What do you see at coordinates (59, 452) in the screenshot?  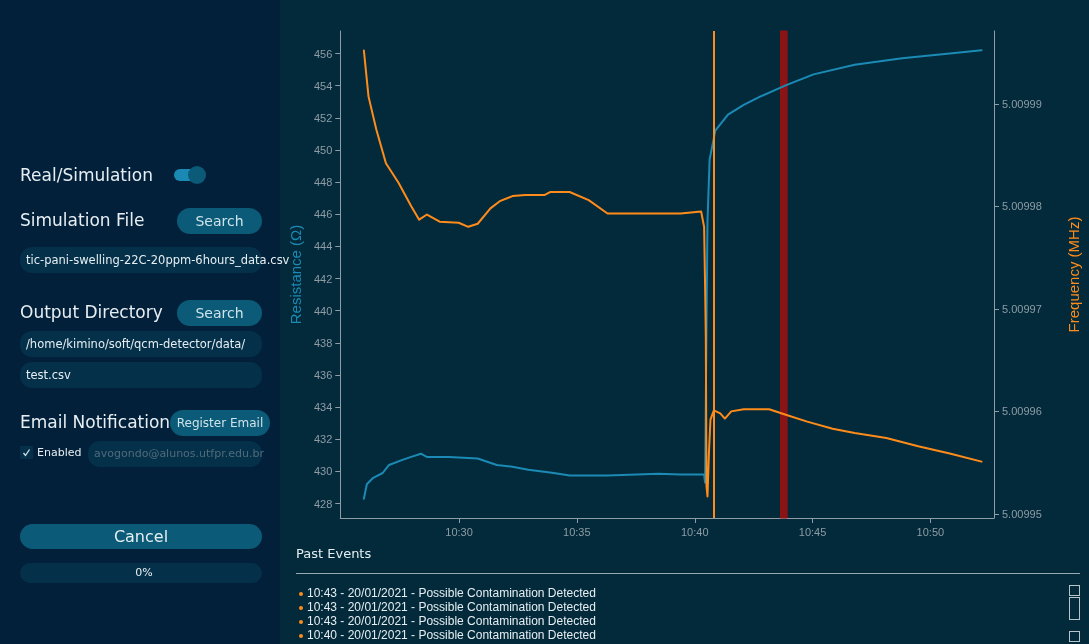 I see `text: Enabled` at bounding box center [59, 452].